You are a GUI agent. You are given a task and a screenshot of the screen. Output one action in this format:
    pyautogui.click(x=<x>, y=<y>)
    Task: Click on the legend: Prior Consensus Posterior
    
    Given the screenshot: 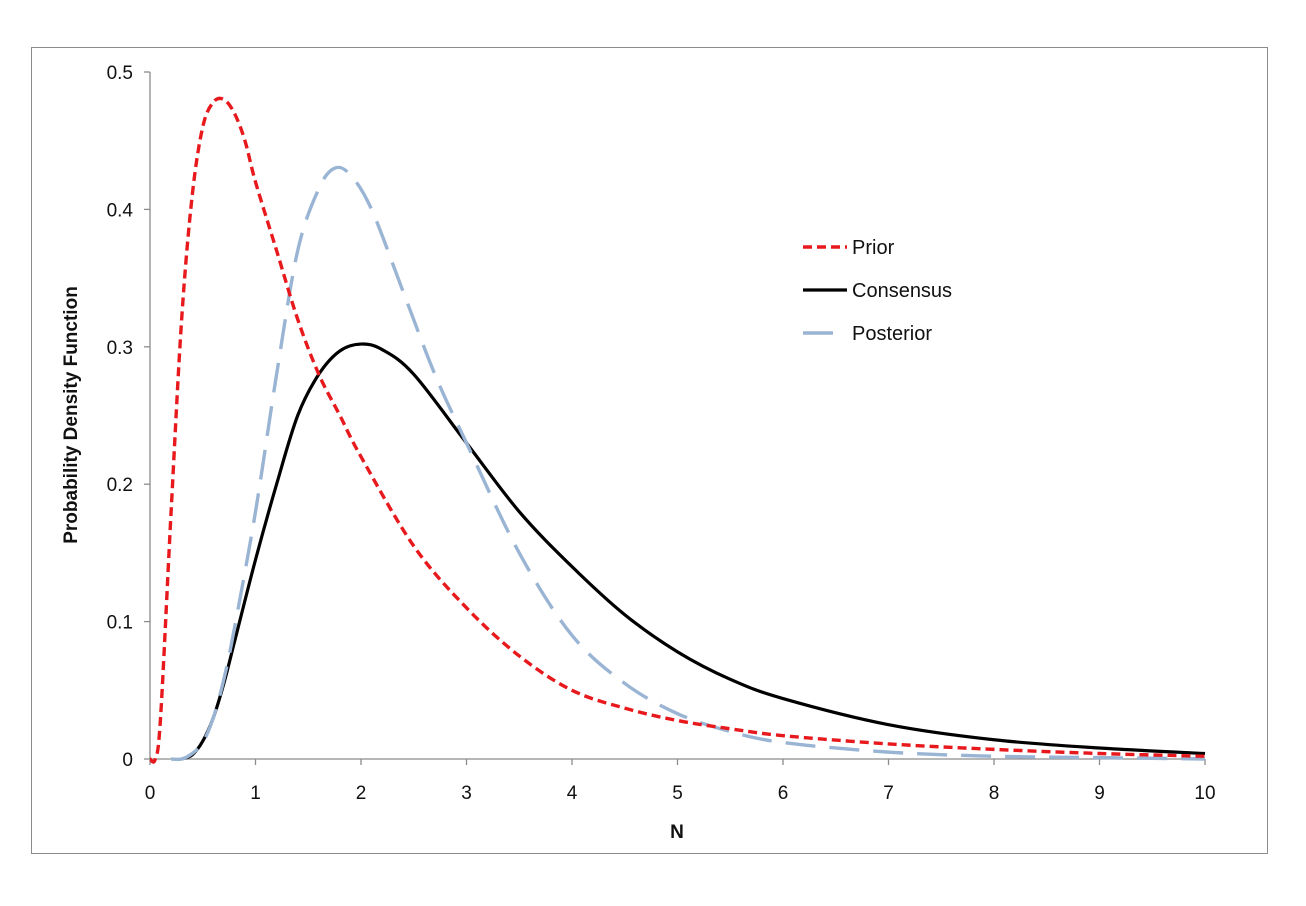 What is the action you would take?
    pyautogui.click(x=877, y=291)
    